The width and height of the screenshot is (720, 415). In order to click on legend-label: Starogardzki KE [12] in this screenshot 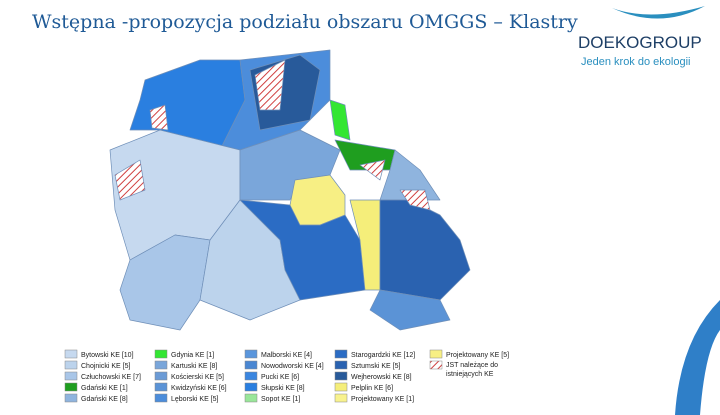, I will do `click(383, 355)`.